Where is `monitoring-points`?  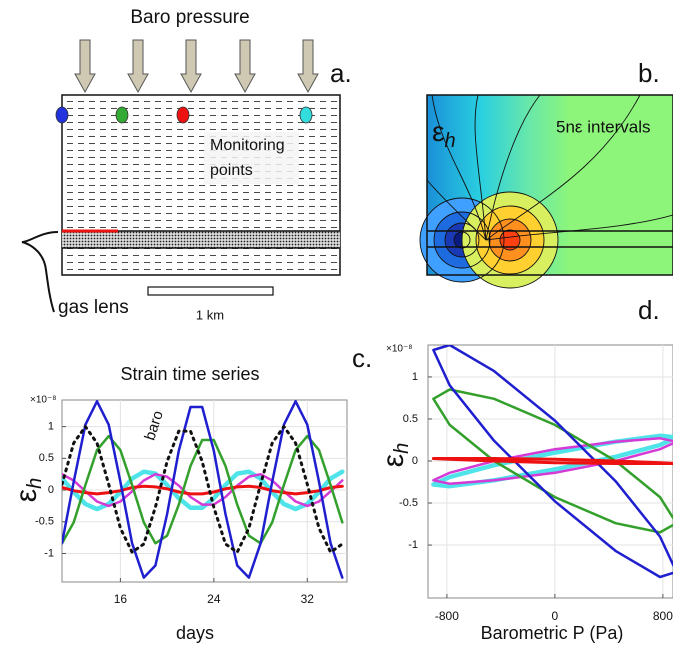 monitoring-points is located at coordinates (184, 115).